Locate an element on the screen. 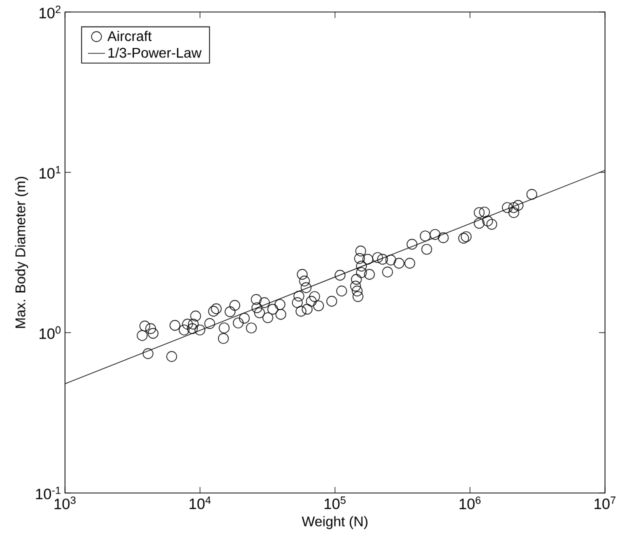 This screenshot has height=554, width=640. y-axis-title: Max. Body Diameter (m) is located at coordinates (21, 252).